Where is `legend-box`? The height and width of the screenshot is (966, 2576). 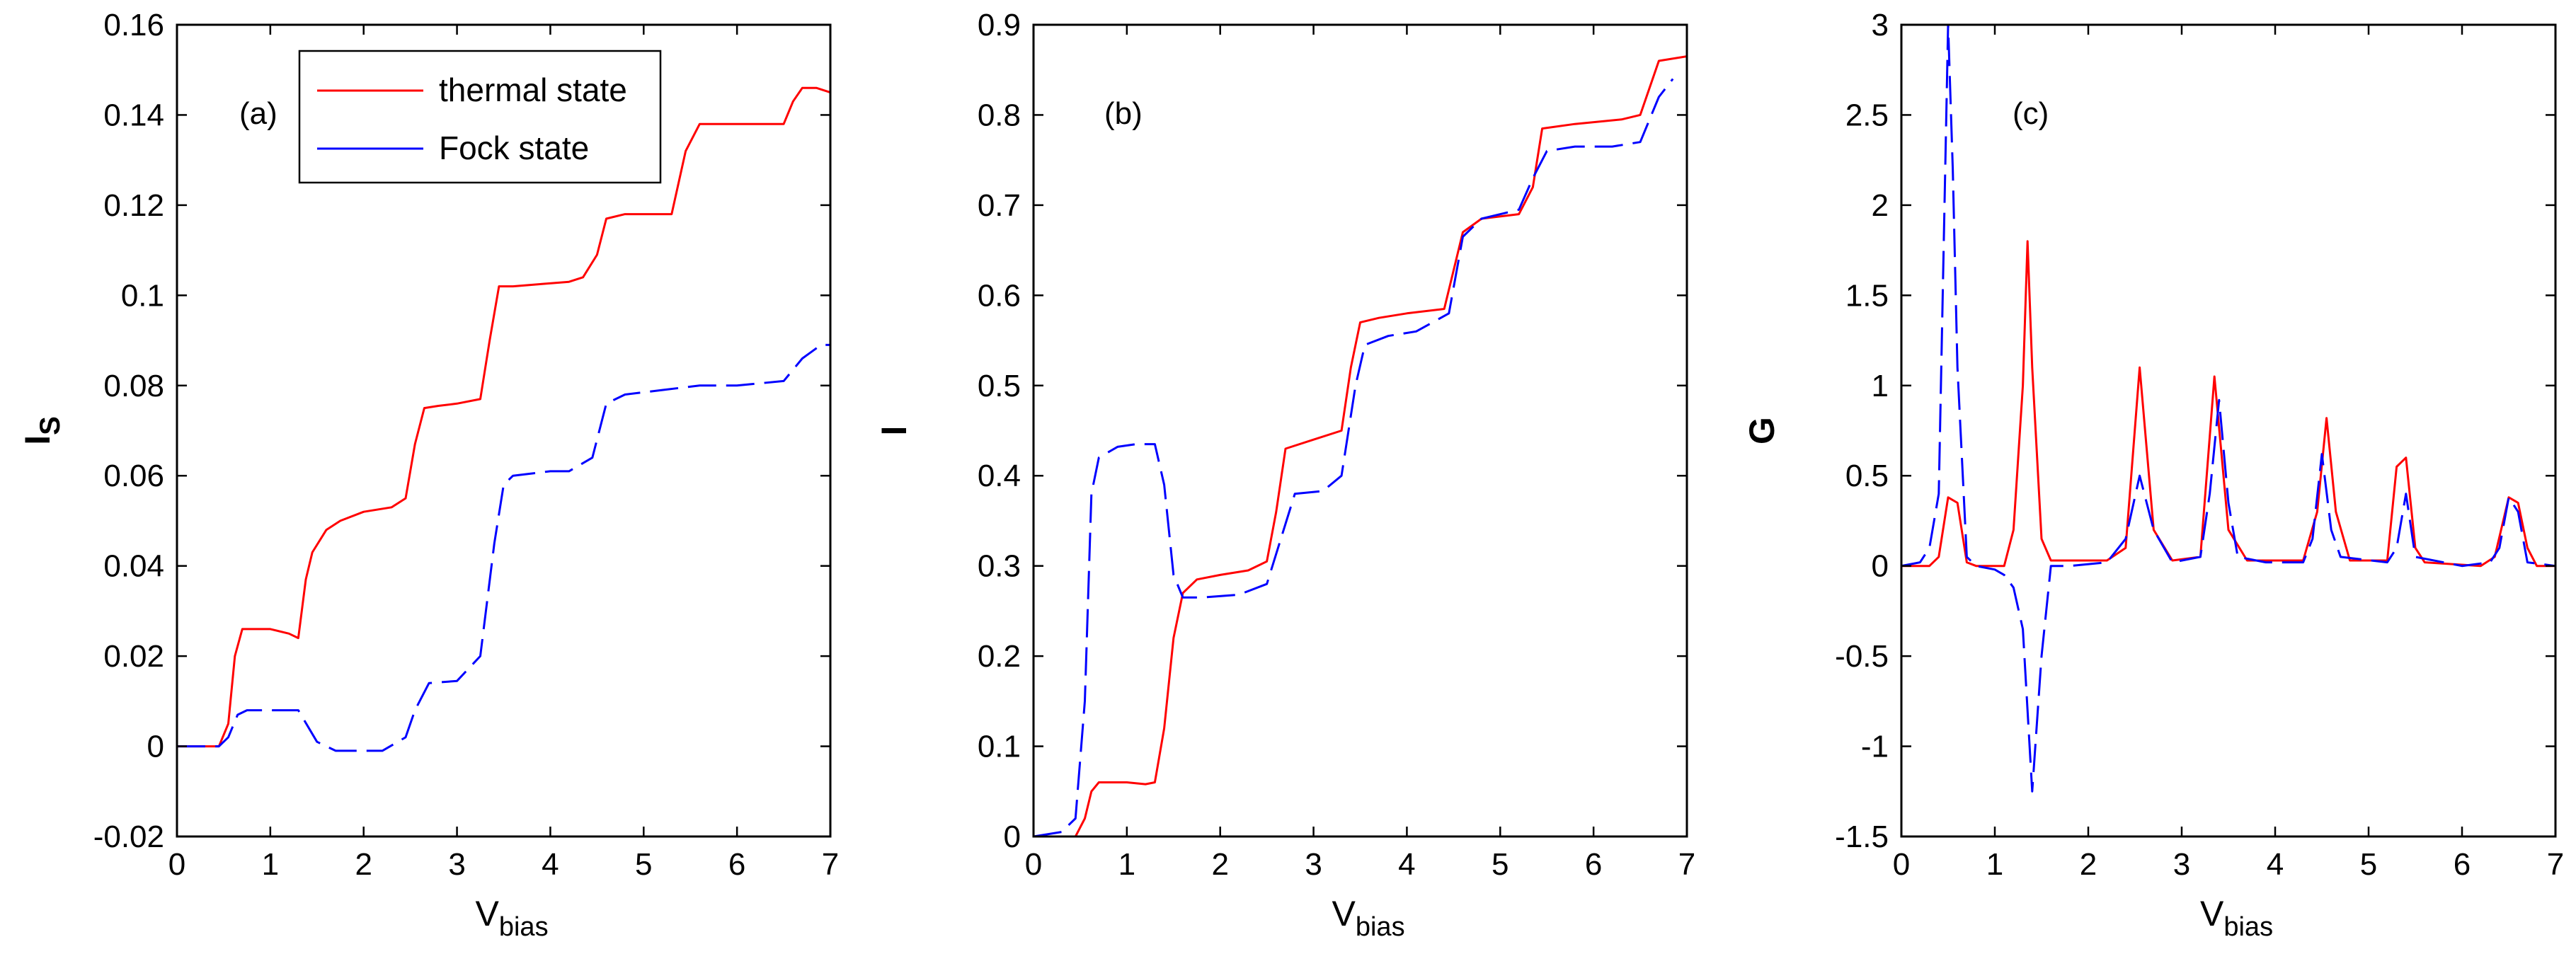
legend-box is located at coordinates (480, 117).